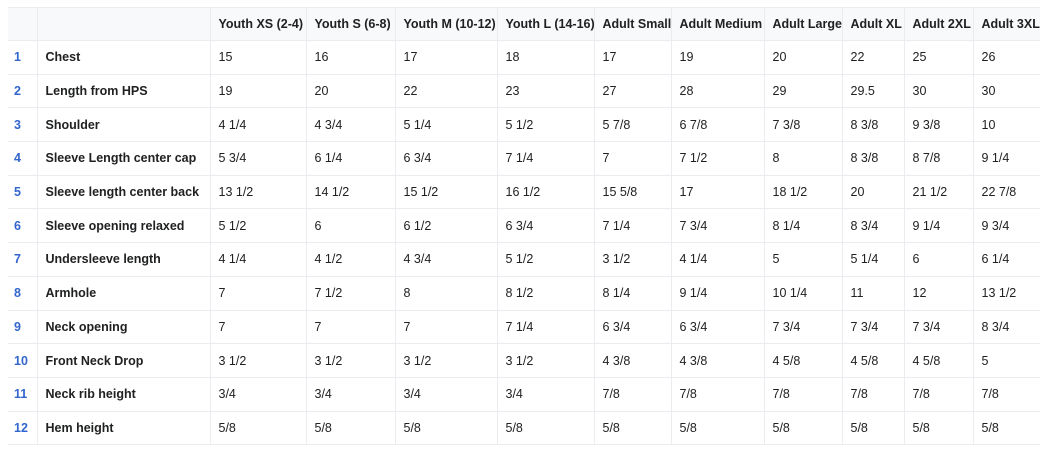  I want to click on column-header: Adult Large, so click(803, 24).